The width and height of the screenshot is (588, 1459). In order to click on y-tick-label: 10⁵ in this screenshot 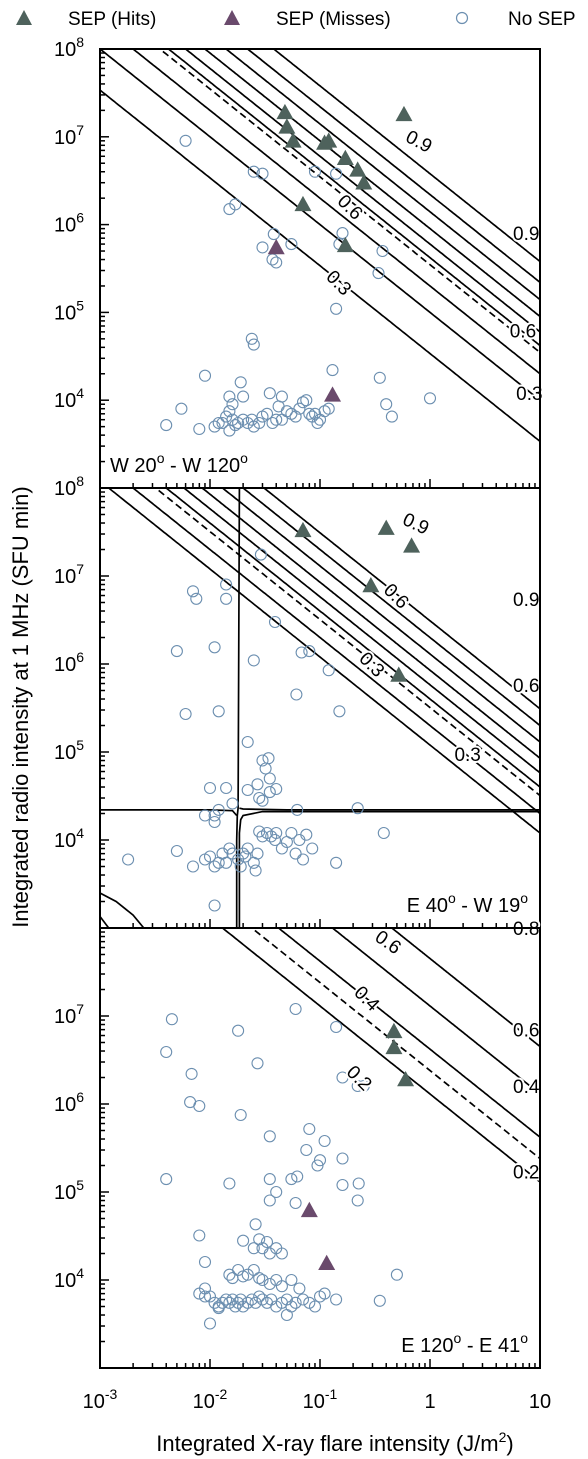, I will do `click(69, 750)`.